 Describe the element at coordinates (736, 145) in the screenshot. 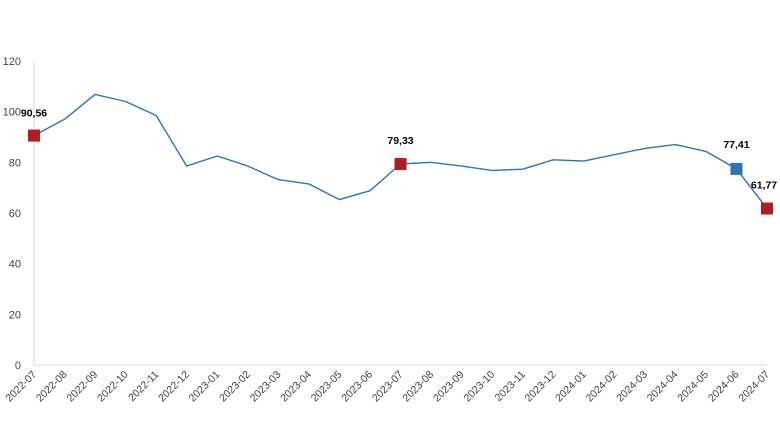

I see `data-label: 77,41` at that location.